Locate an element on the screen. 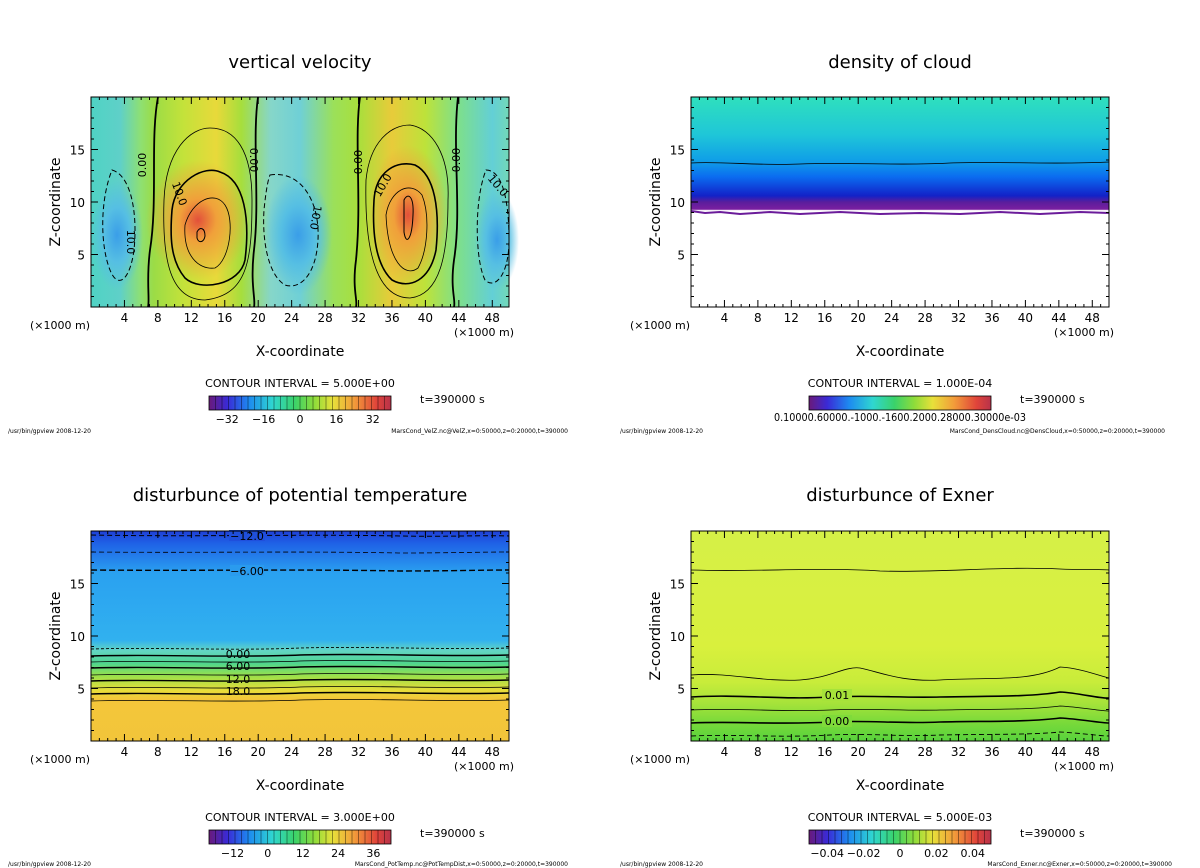 This screenshot has height=868, width=1200. colorbar-tick-label: 0.04 is located at coordinates (973, 853).